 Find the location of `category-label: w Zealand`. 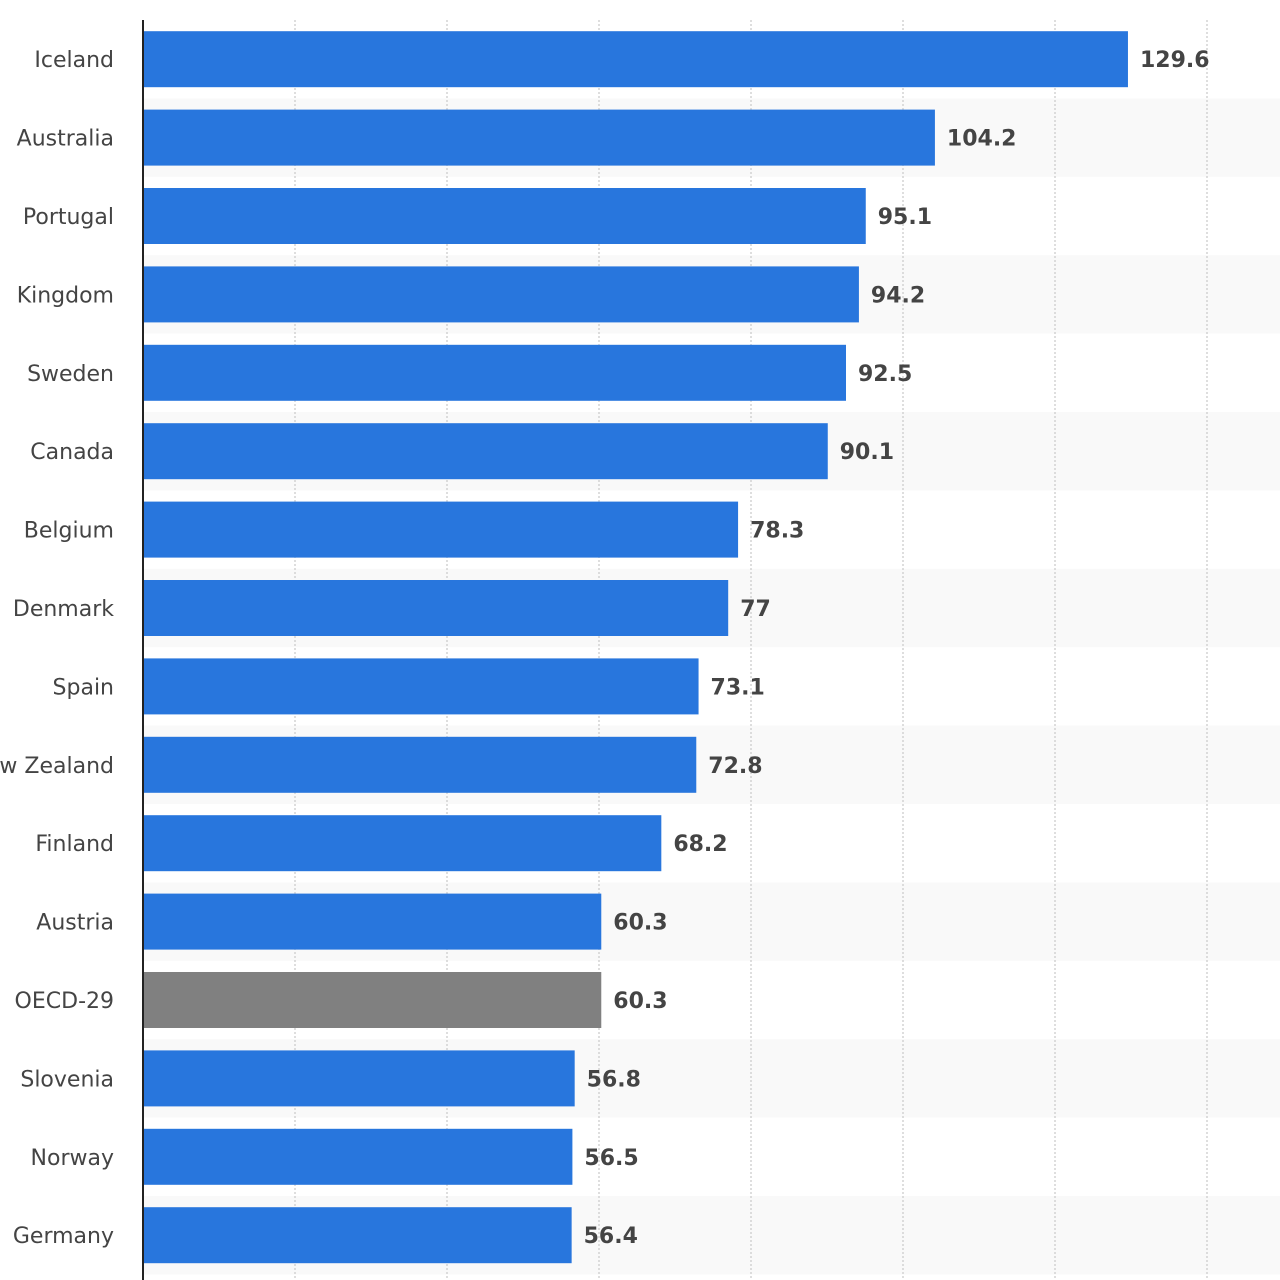

category-label: w Zealand is located at coordinates (57, 766).